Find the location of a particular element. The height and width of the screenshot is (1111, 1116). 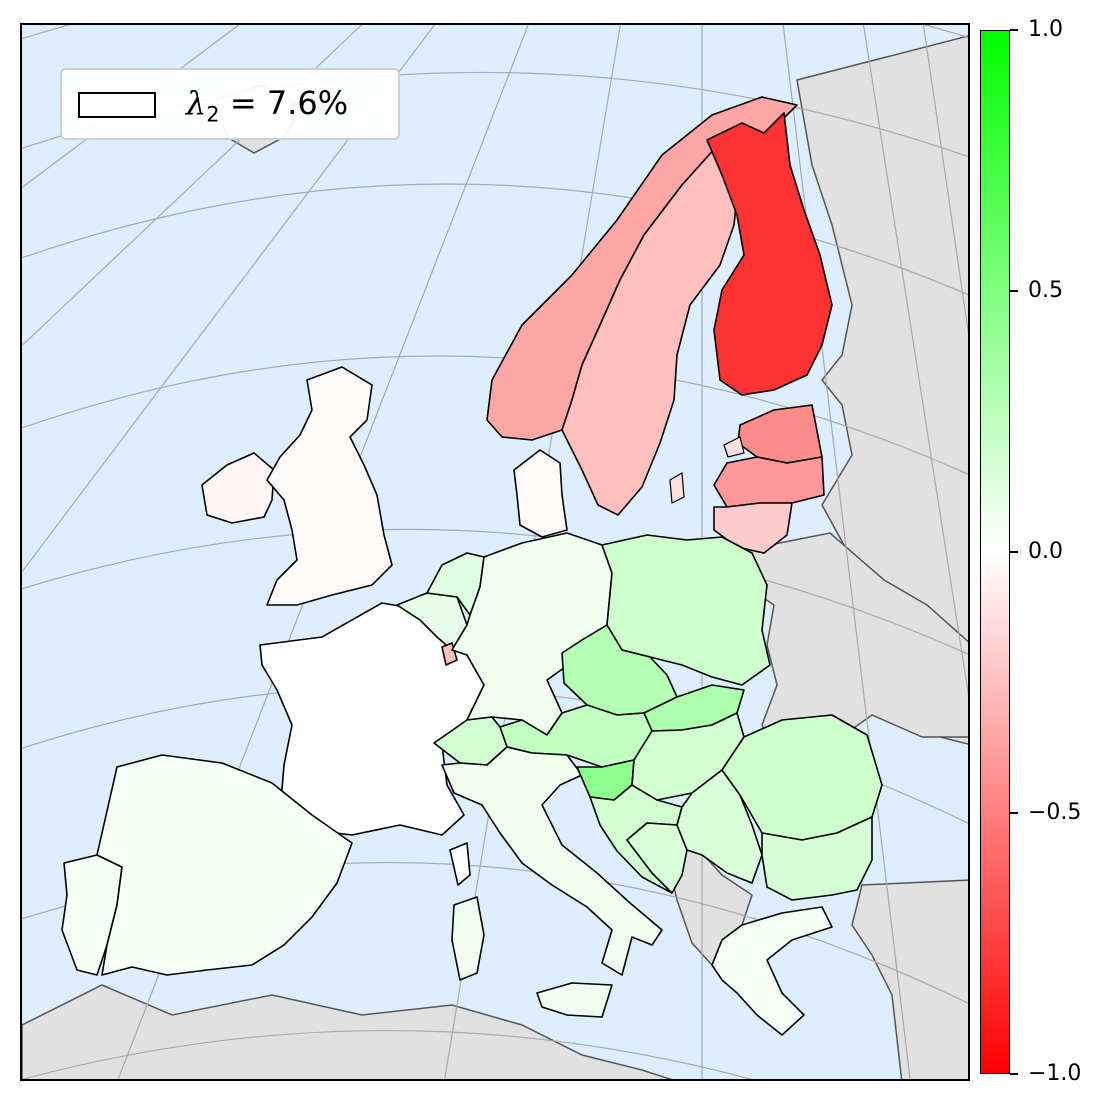

colorbar-tick-label: −1.0 is located at coordinates (1055, 1073).